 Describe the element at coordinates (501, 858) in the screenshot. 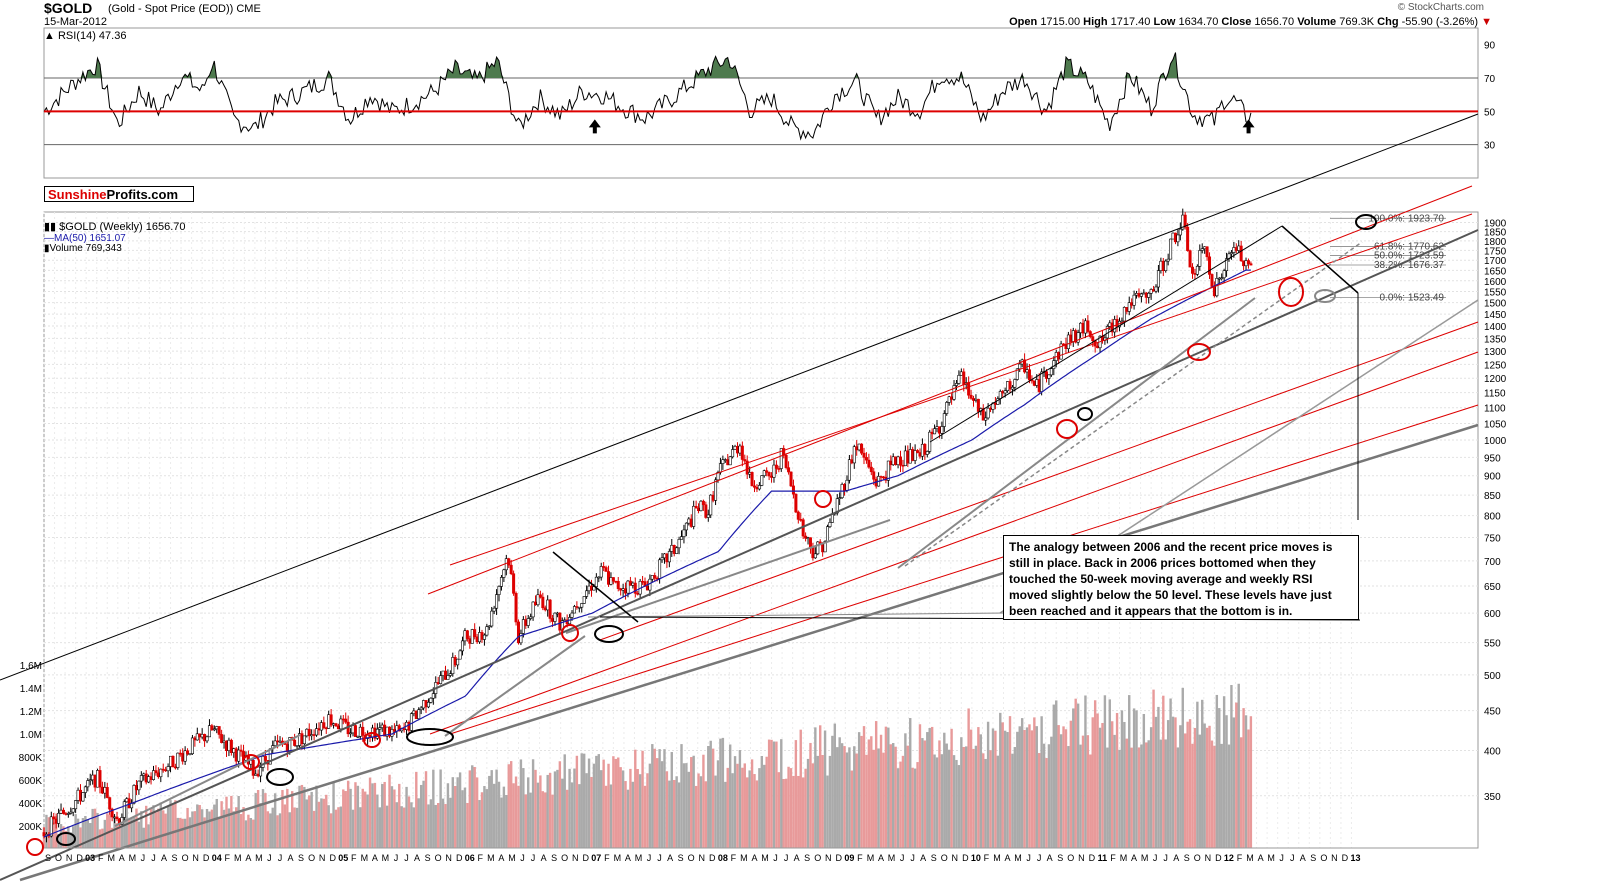

I see `x-tick-label: A` at that location.